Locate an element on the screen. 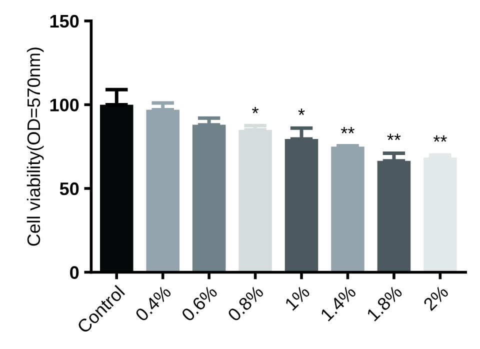  x-tick-label: 2% is located at coordinates (436, 298).